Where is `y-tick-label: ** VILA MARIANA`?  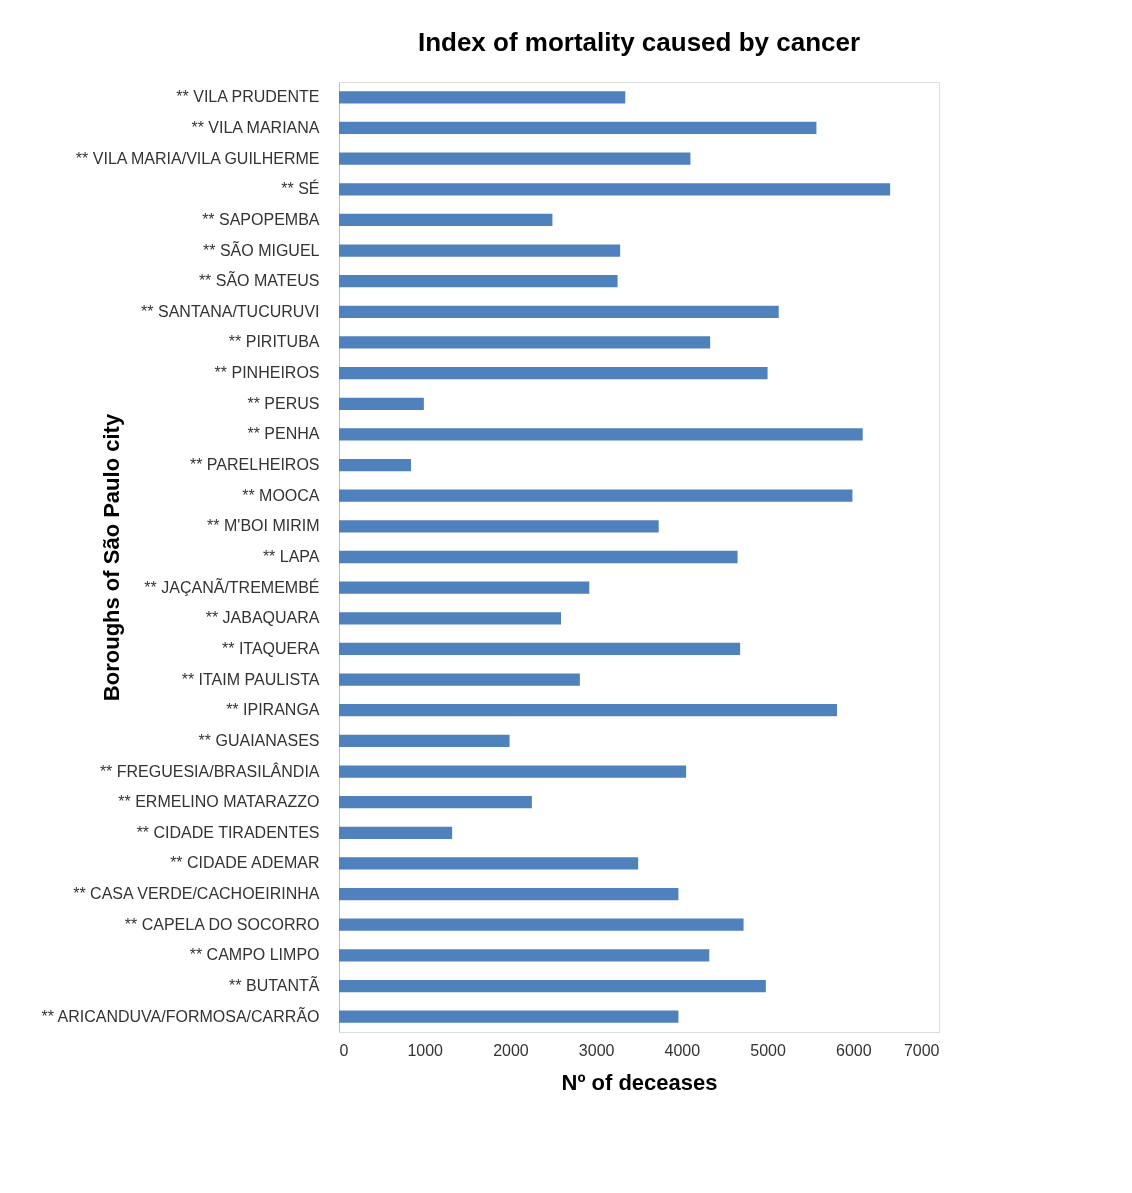
y-tick-label: ** VILA MARIANA is located at coordinates (255, 127).